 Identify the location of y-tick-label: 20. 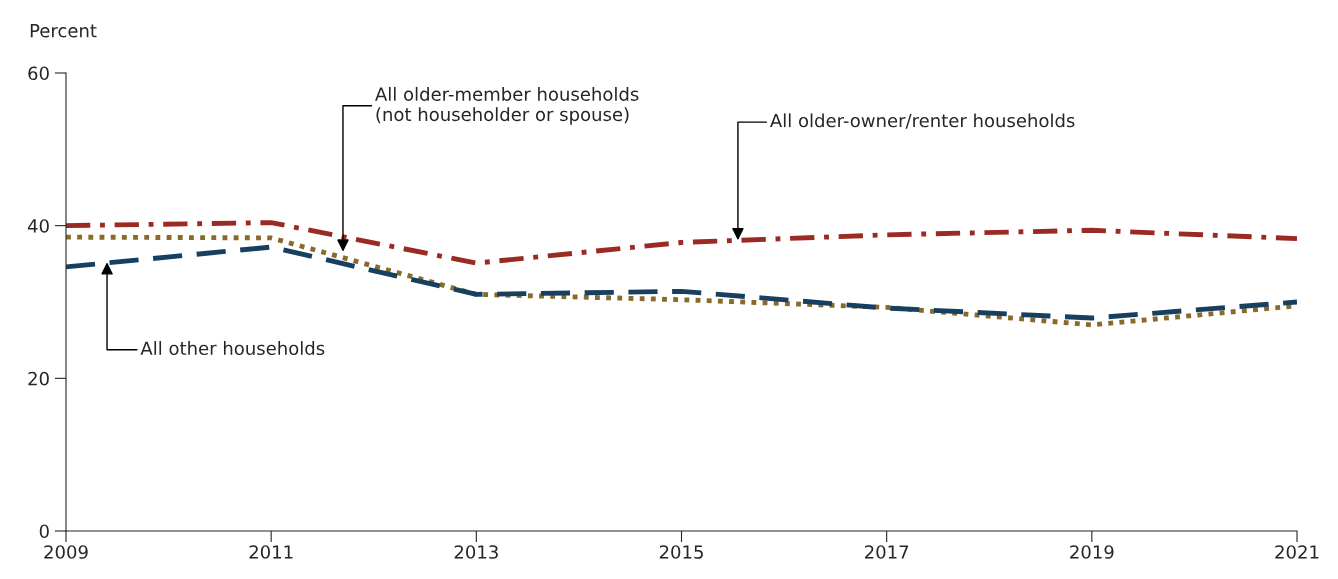
(38, 378).